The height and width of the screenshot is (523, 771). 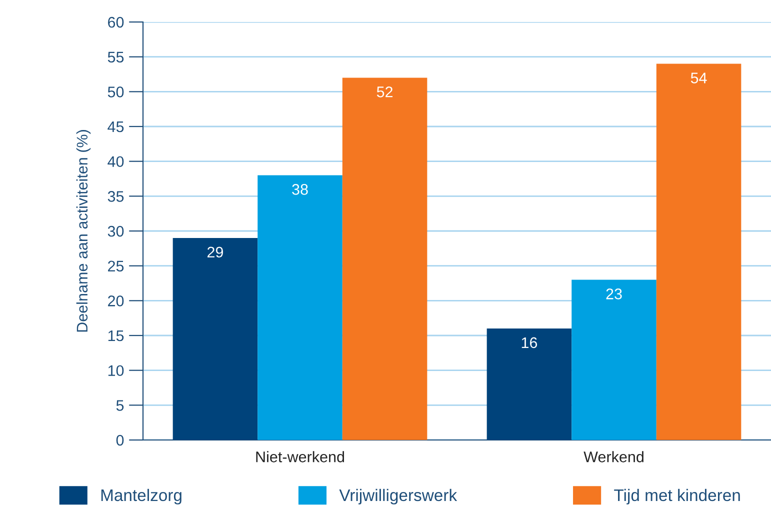 What do you see at coordinates (116, 301) in the screenshot?
I see `y-tick-label: 20` at bounding box center [116, 301].